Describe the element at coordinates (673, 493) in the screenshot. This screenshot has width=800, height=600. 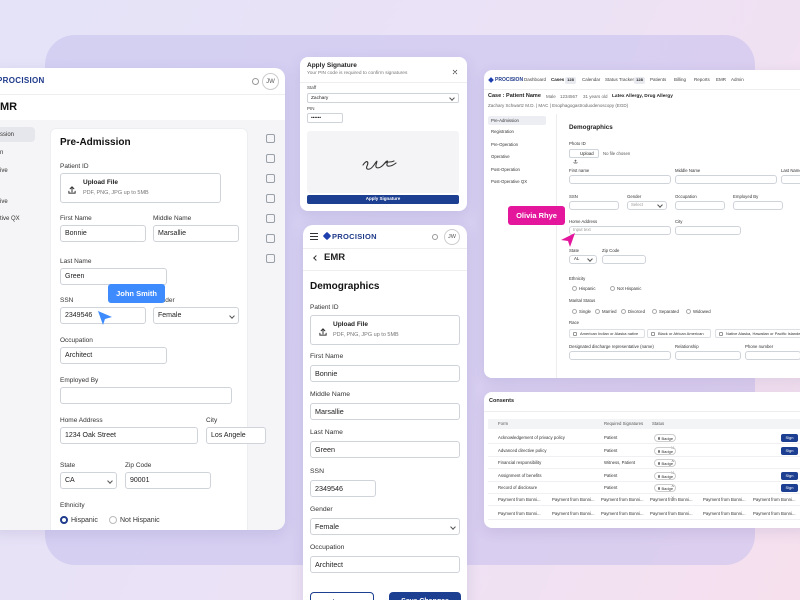
I see `badge-remove` at that location.